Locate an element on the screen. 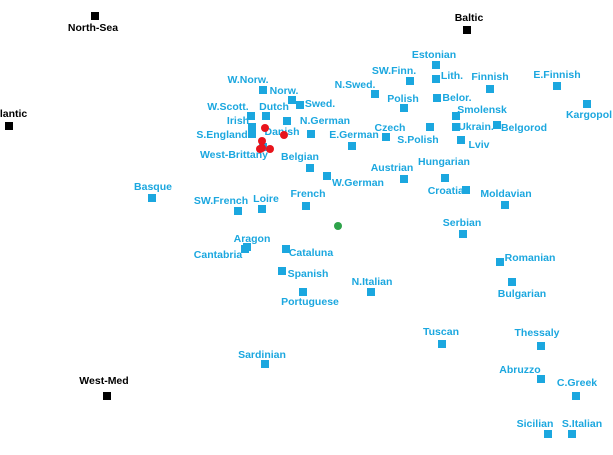 The image size is (613, 455). point-label: N.German is located at coordinates (325, 121).